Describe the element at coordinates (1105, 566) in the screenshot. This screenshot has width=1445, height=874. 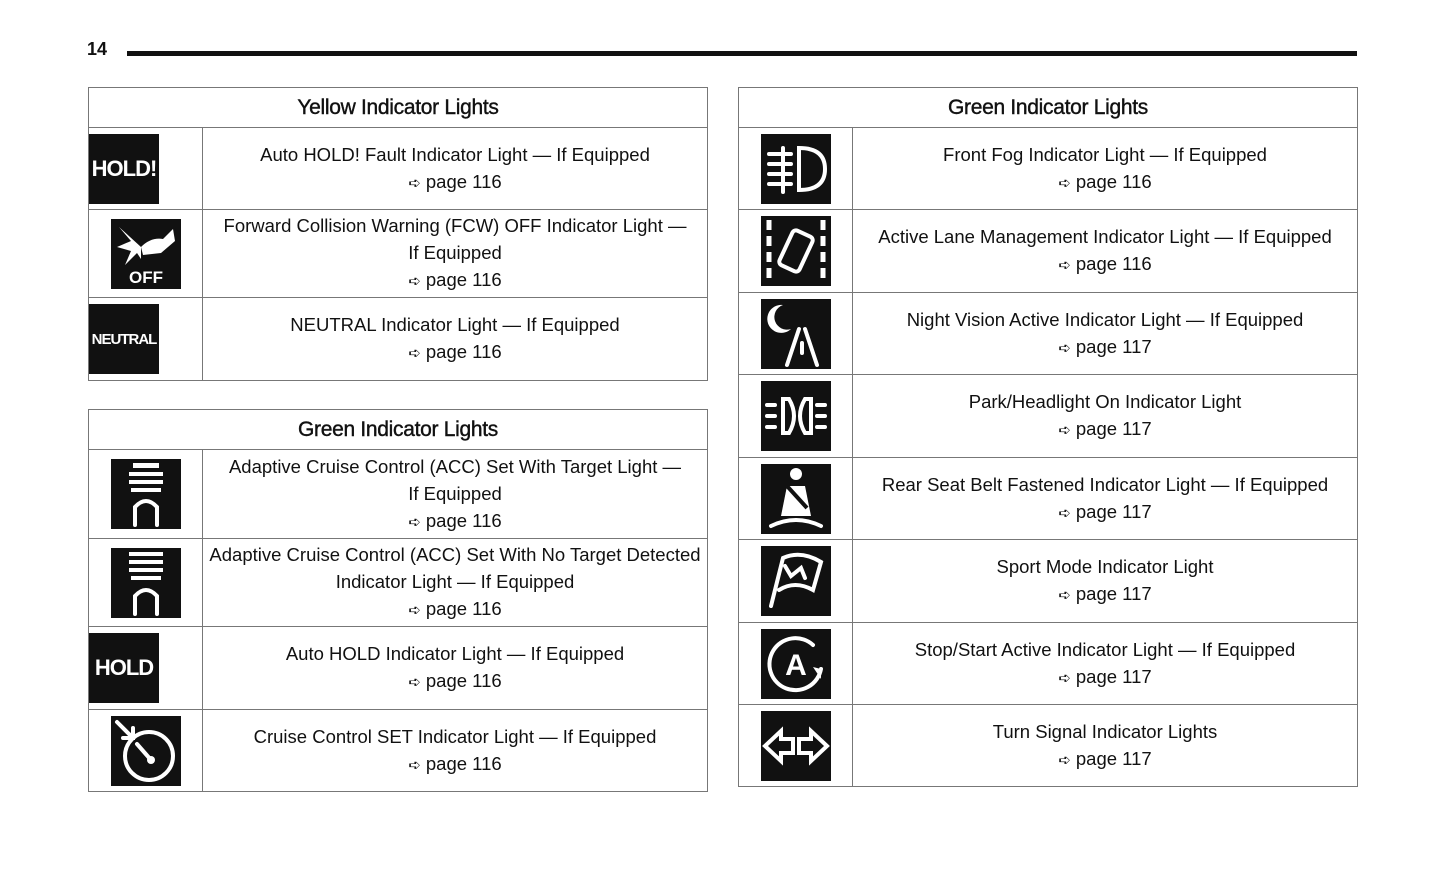
I see `description-line: Sport Mode Indicator Light` at that location.